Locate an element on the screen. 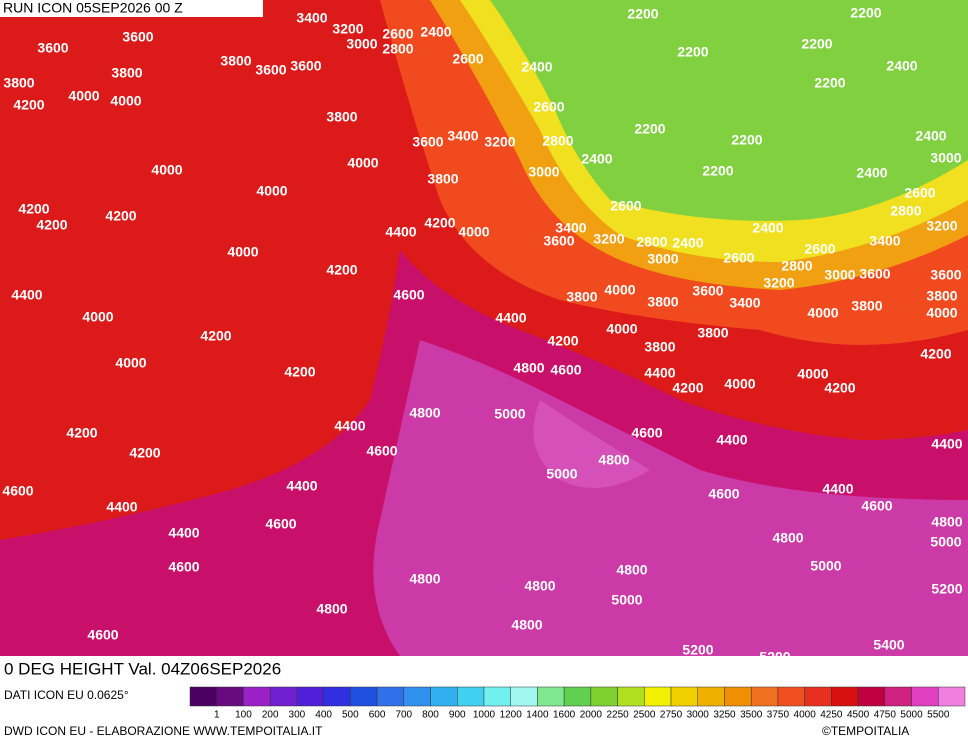 The image size is (968, 750). legend-label: 4750 is located at coordinates (885, 715).